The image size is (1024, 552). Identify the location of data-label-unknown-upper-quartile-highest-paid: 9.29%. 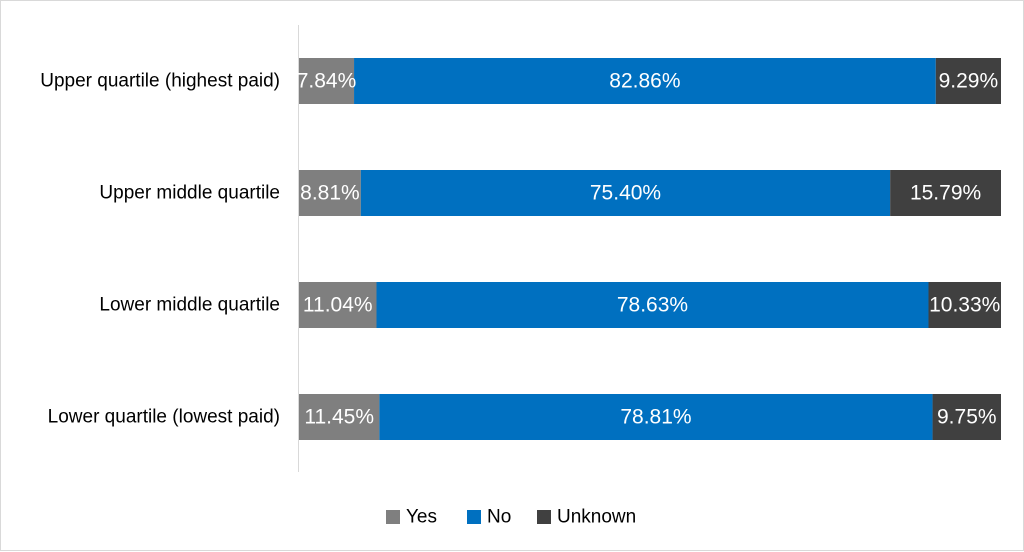
(969, 81).